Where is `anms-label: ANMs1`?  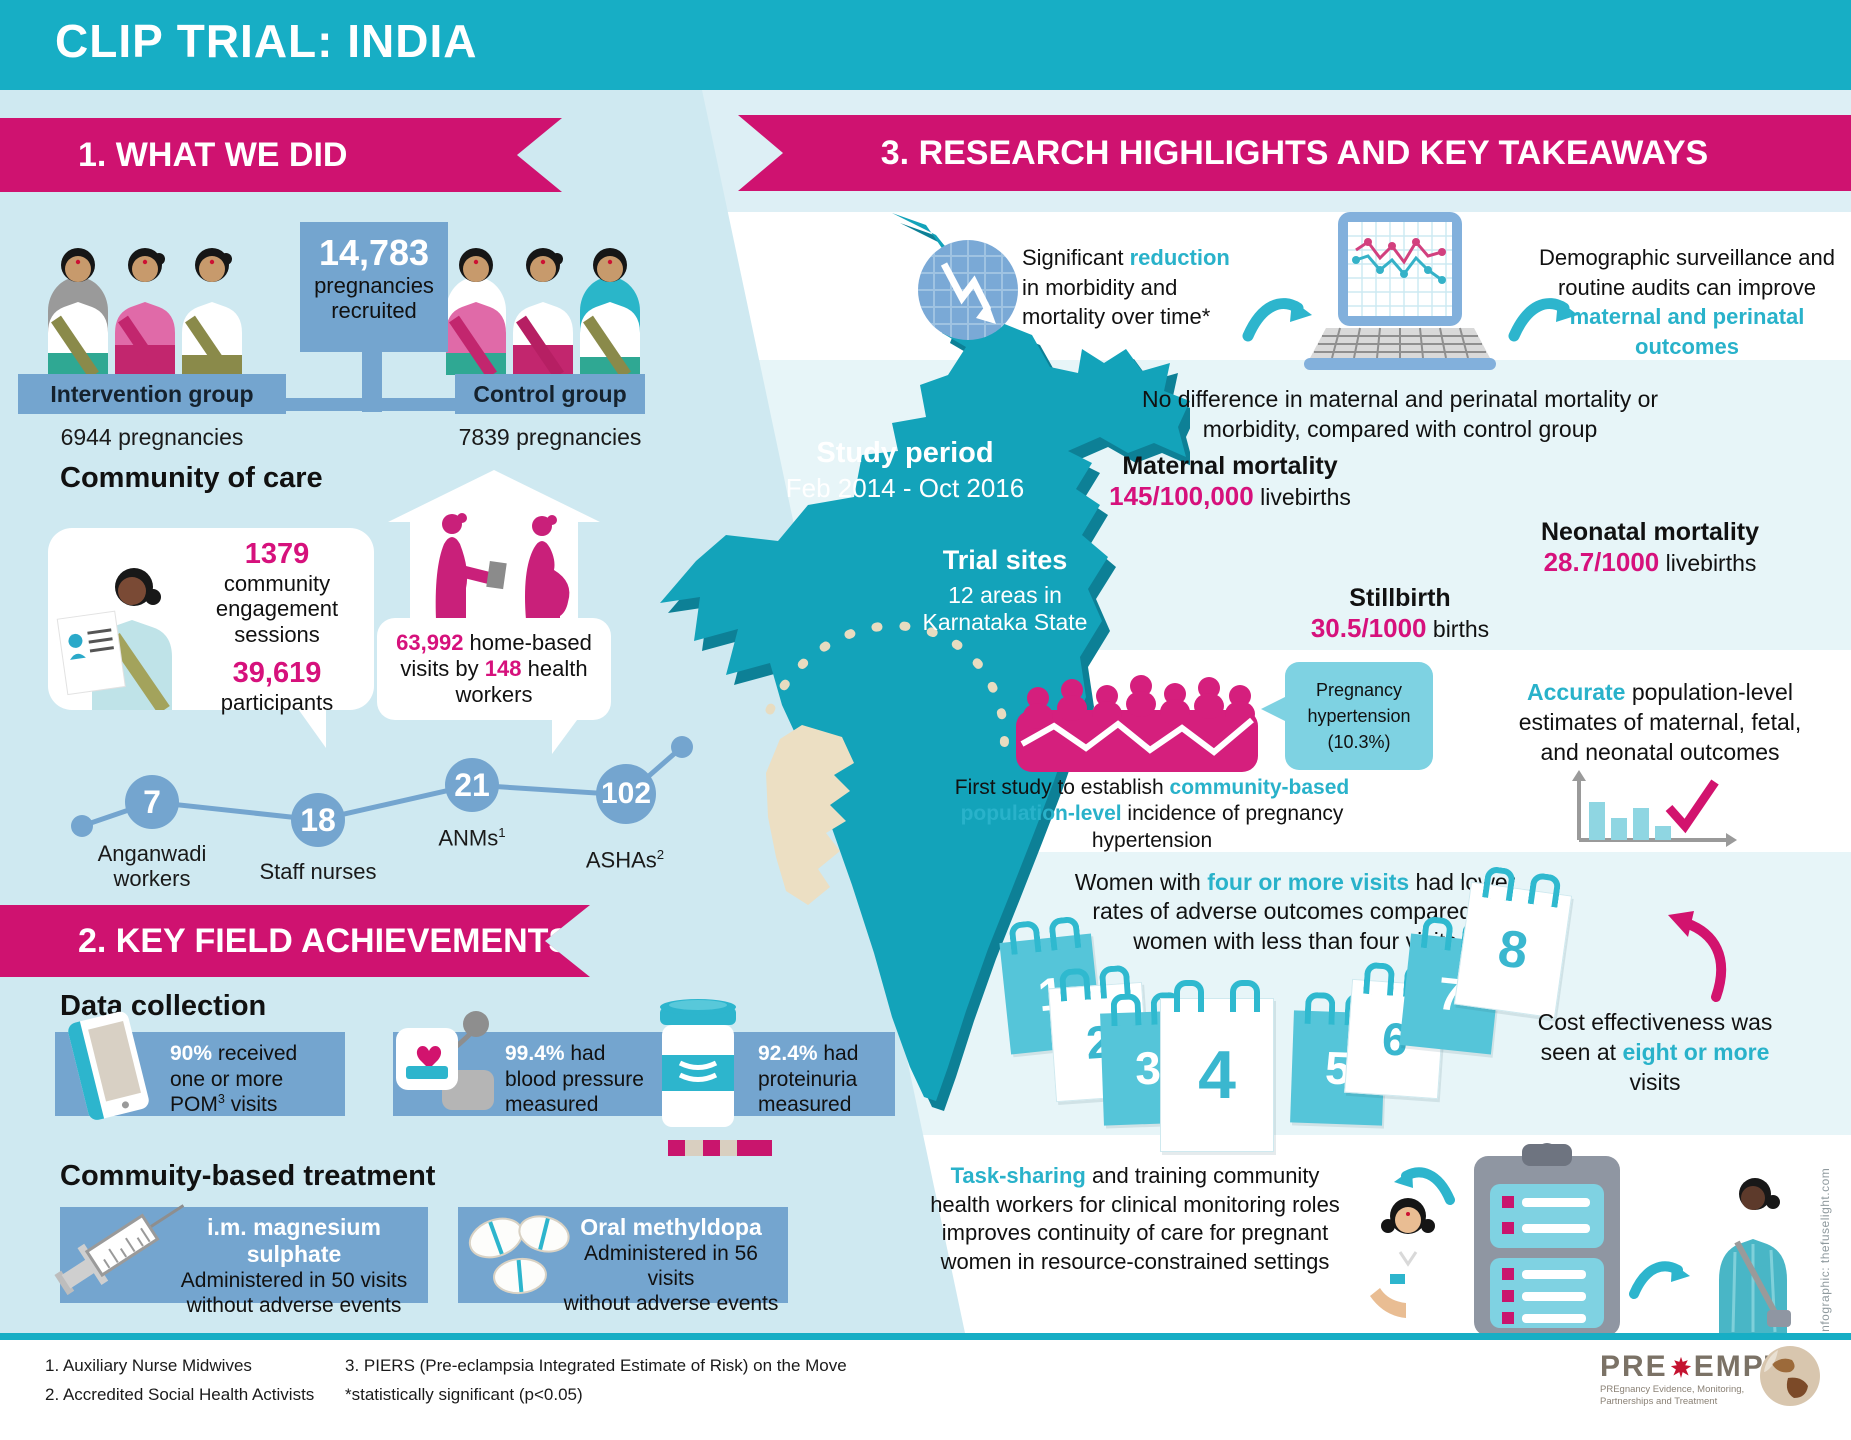 anms-label: ANMs1 is located at coordinates (472, 838).